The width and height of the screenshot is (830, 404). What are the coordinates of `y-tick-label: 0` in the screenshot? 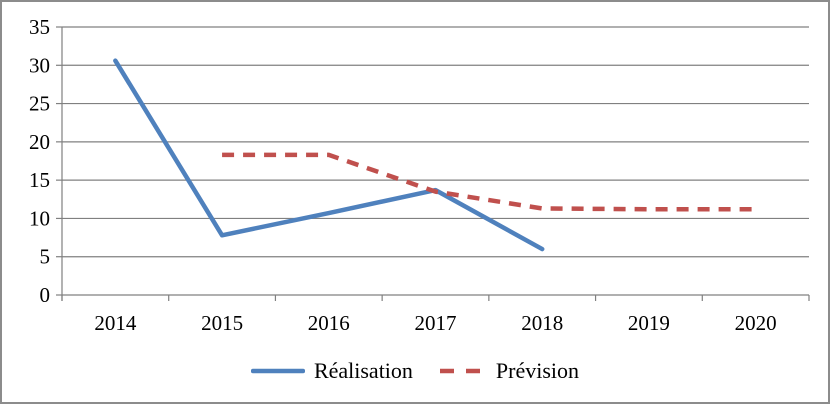 It's located at (45, 295).